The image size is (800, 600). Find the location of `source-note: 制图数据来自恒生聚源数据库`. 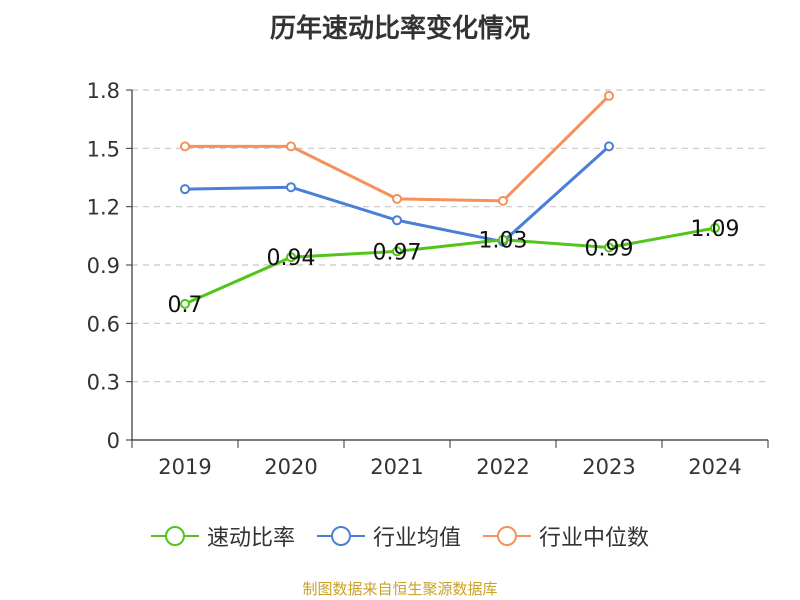

source-note: 制图数据来自恒生聚源数据库 is located at coordinates (400, 589).